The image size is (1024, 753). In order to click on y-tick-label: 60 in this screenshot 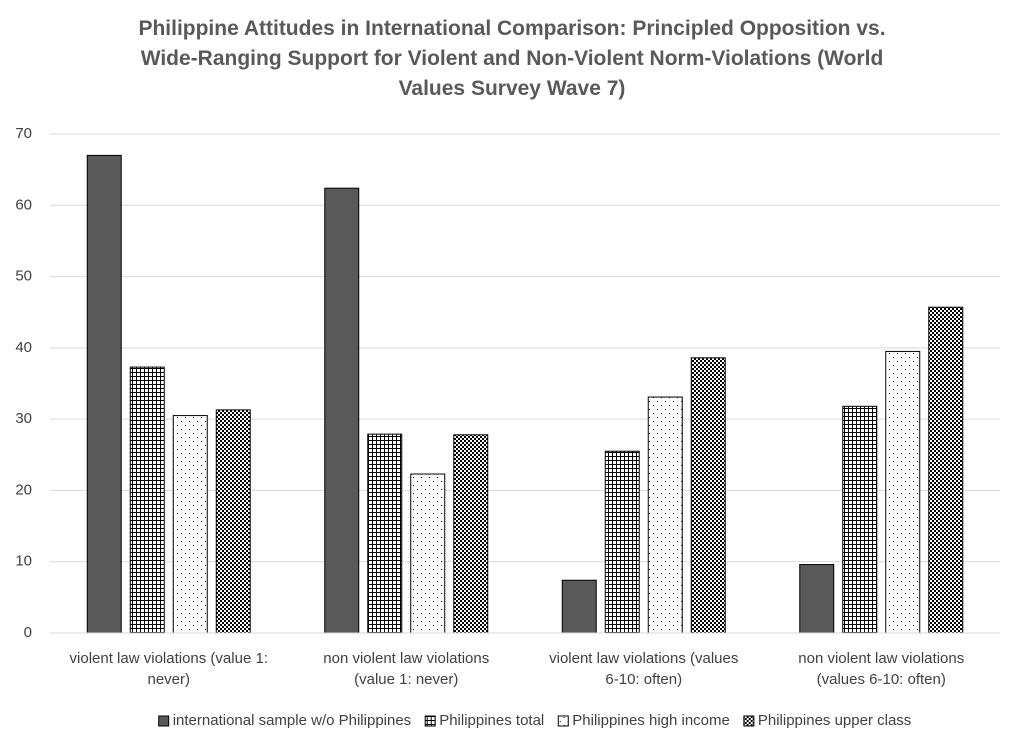, I will do `click(23, 204)`.